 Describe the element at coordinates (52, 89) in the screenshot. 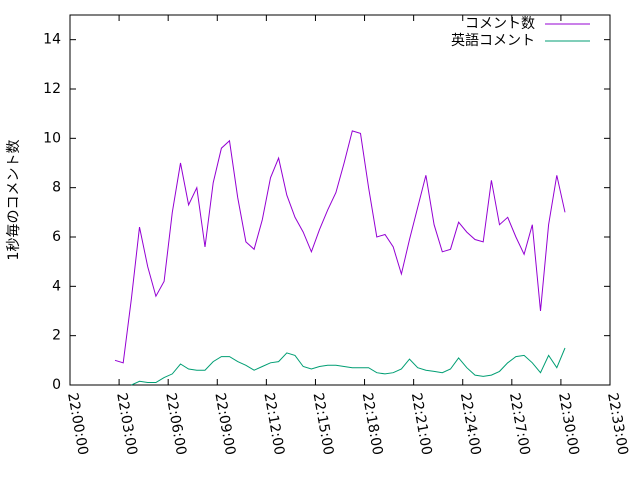

I see `y-tick-label: 12` at that location.